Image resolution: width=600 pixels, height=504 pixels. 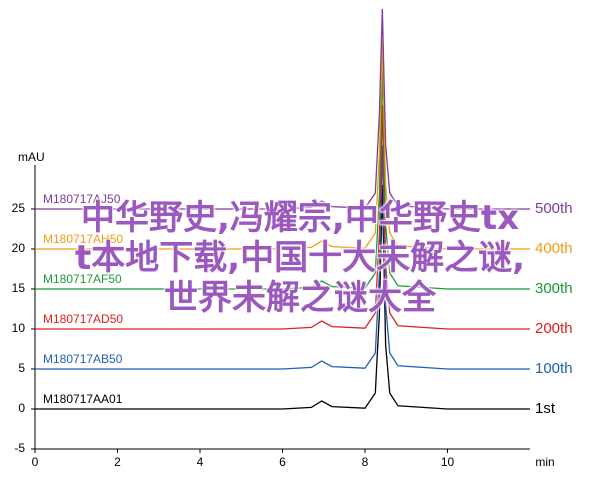 I want to click on x-tick-label: 2, so click(x=117, y=462).